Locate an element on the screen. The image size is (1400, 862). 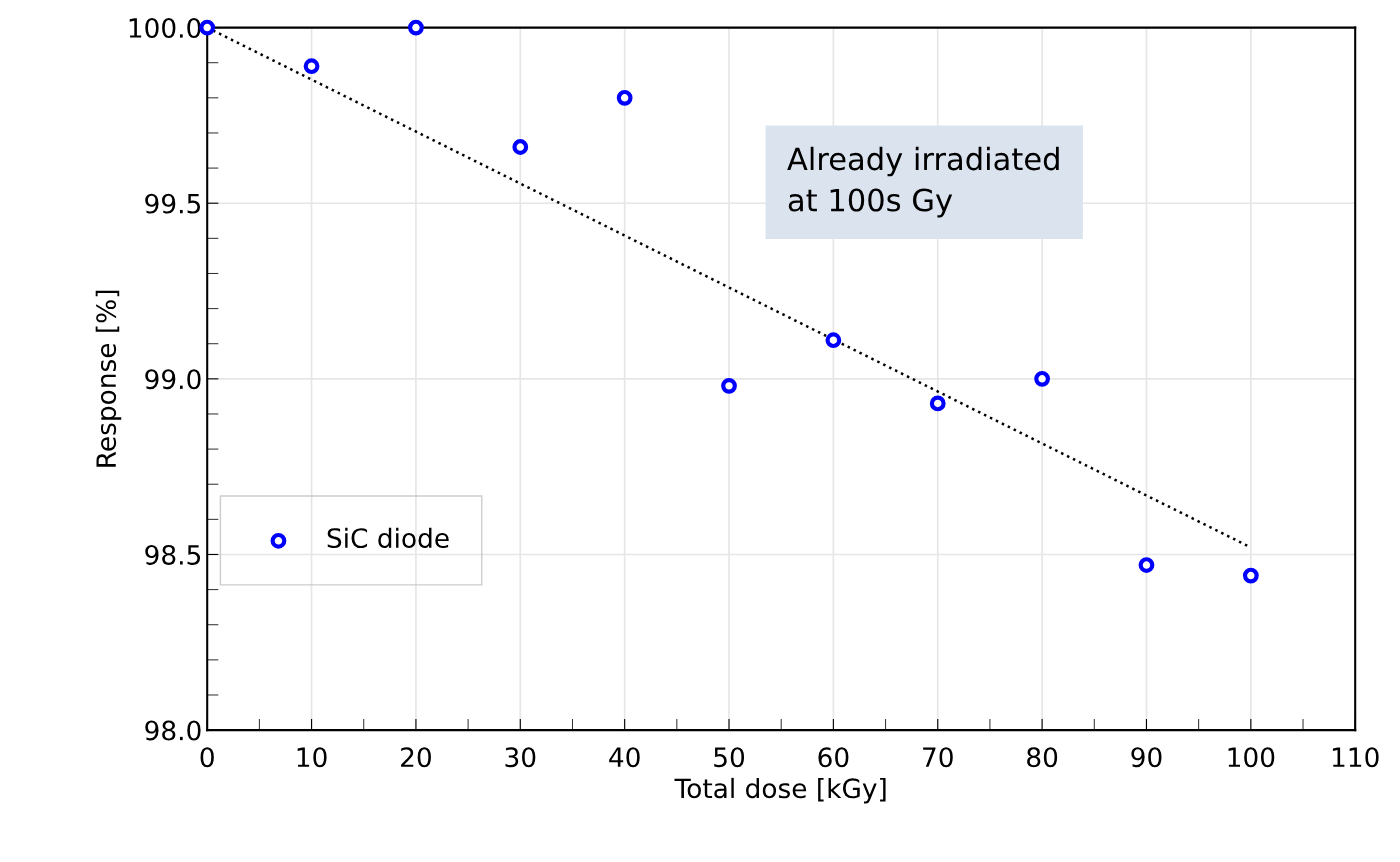
y-tick-label: 100.0 is located at coordinates (165, 28).